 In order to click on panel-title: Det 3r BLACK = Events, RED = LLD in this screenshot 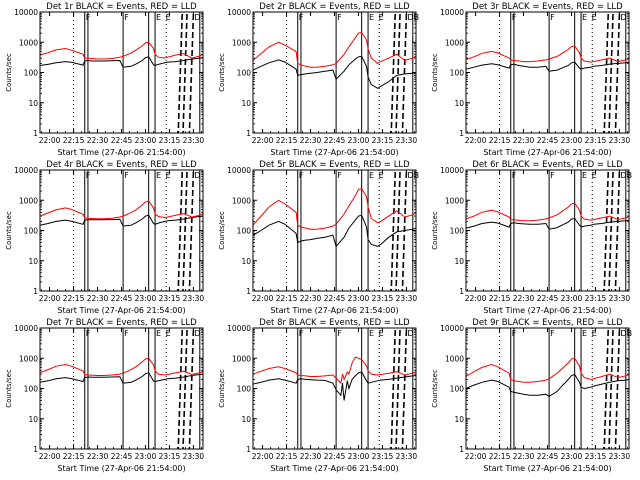, I will do `click(547, 7)`.